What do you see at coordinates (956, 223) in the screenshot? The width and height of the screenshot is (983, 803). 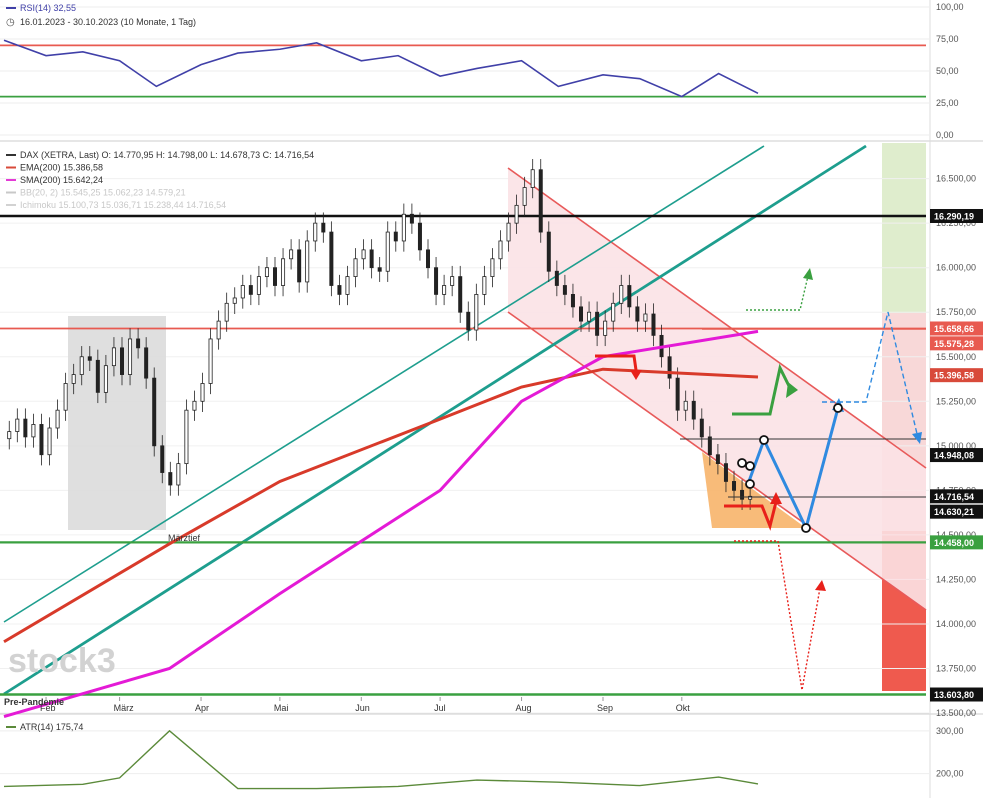 I see `price-tick-label: 16.250,00` at bounding box center [956, 223].